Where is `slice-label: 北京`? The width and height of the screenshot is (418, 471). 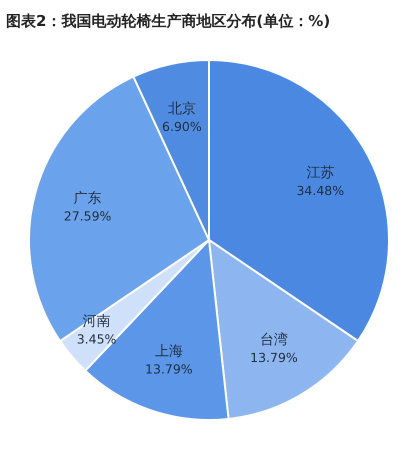 slice-label: 北京 is located at coordinates (182, 108).